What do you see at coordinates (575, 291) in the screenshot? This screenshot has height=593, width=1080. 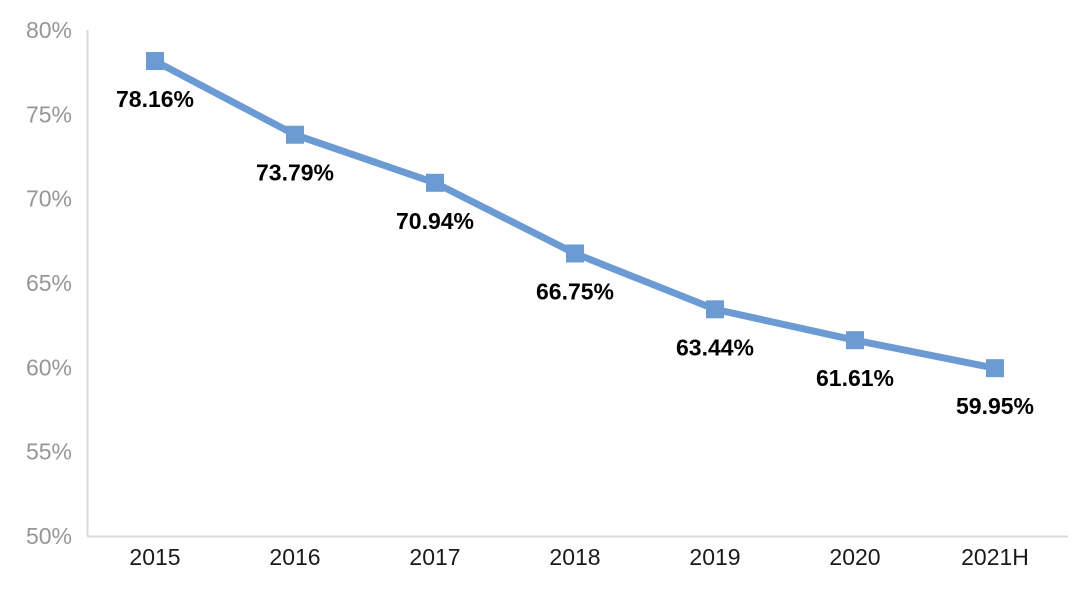 I see `data-point-label: 66.75%` at bounding box center [575, 291].